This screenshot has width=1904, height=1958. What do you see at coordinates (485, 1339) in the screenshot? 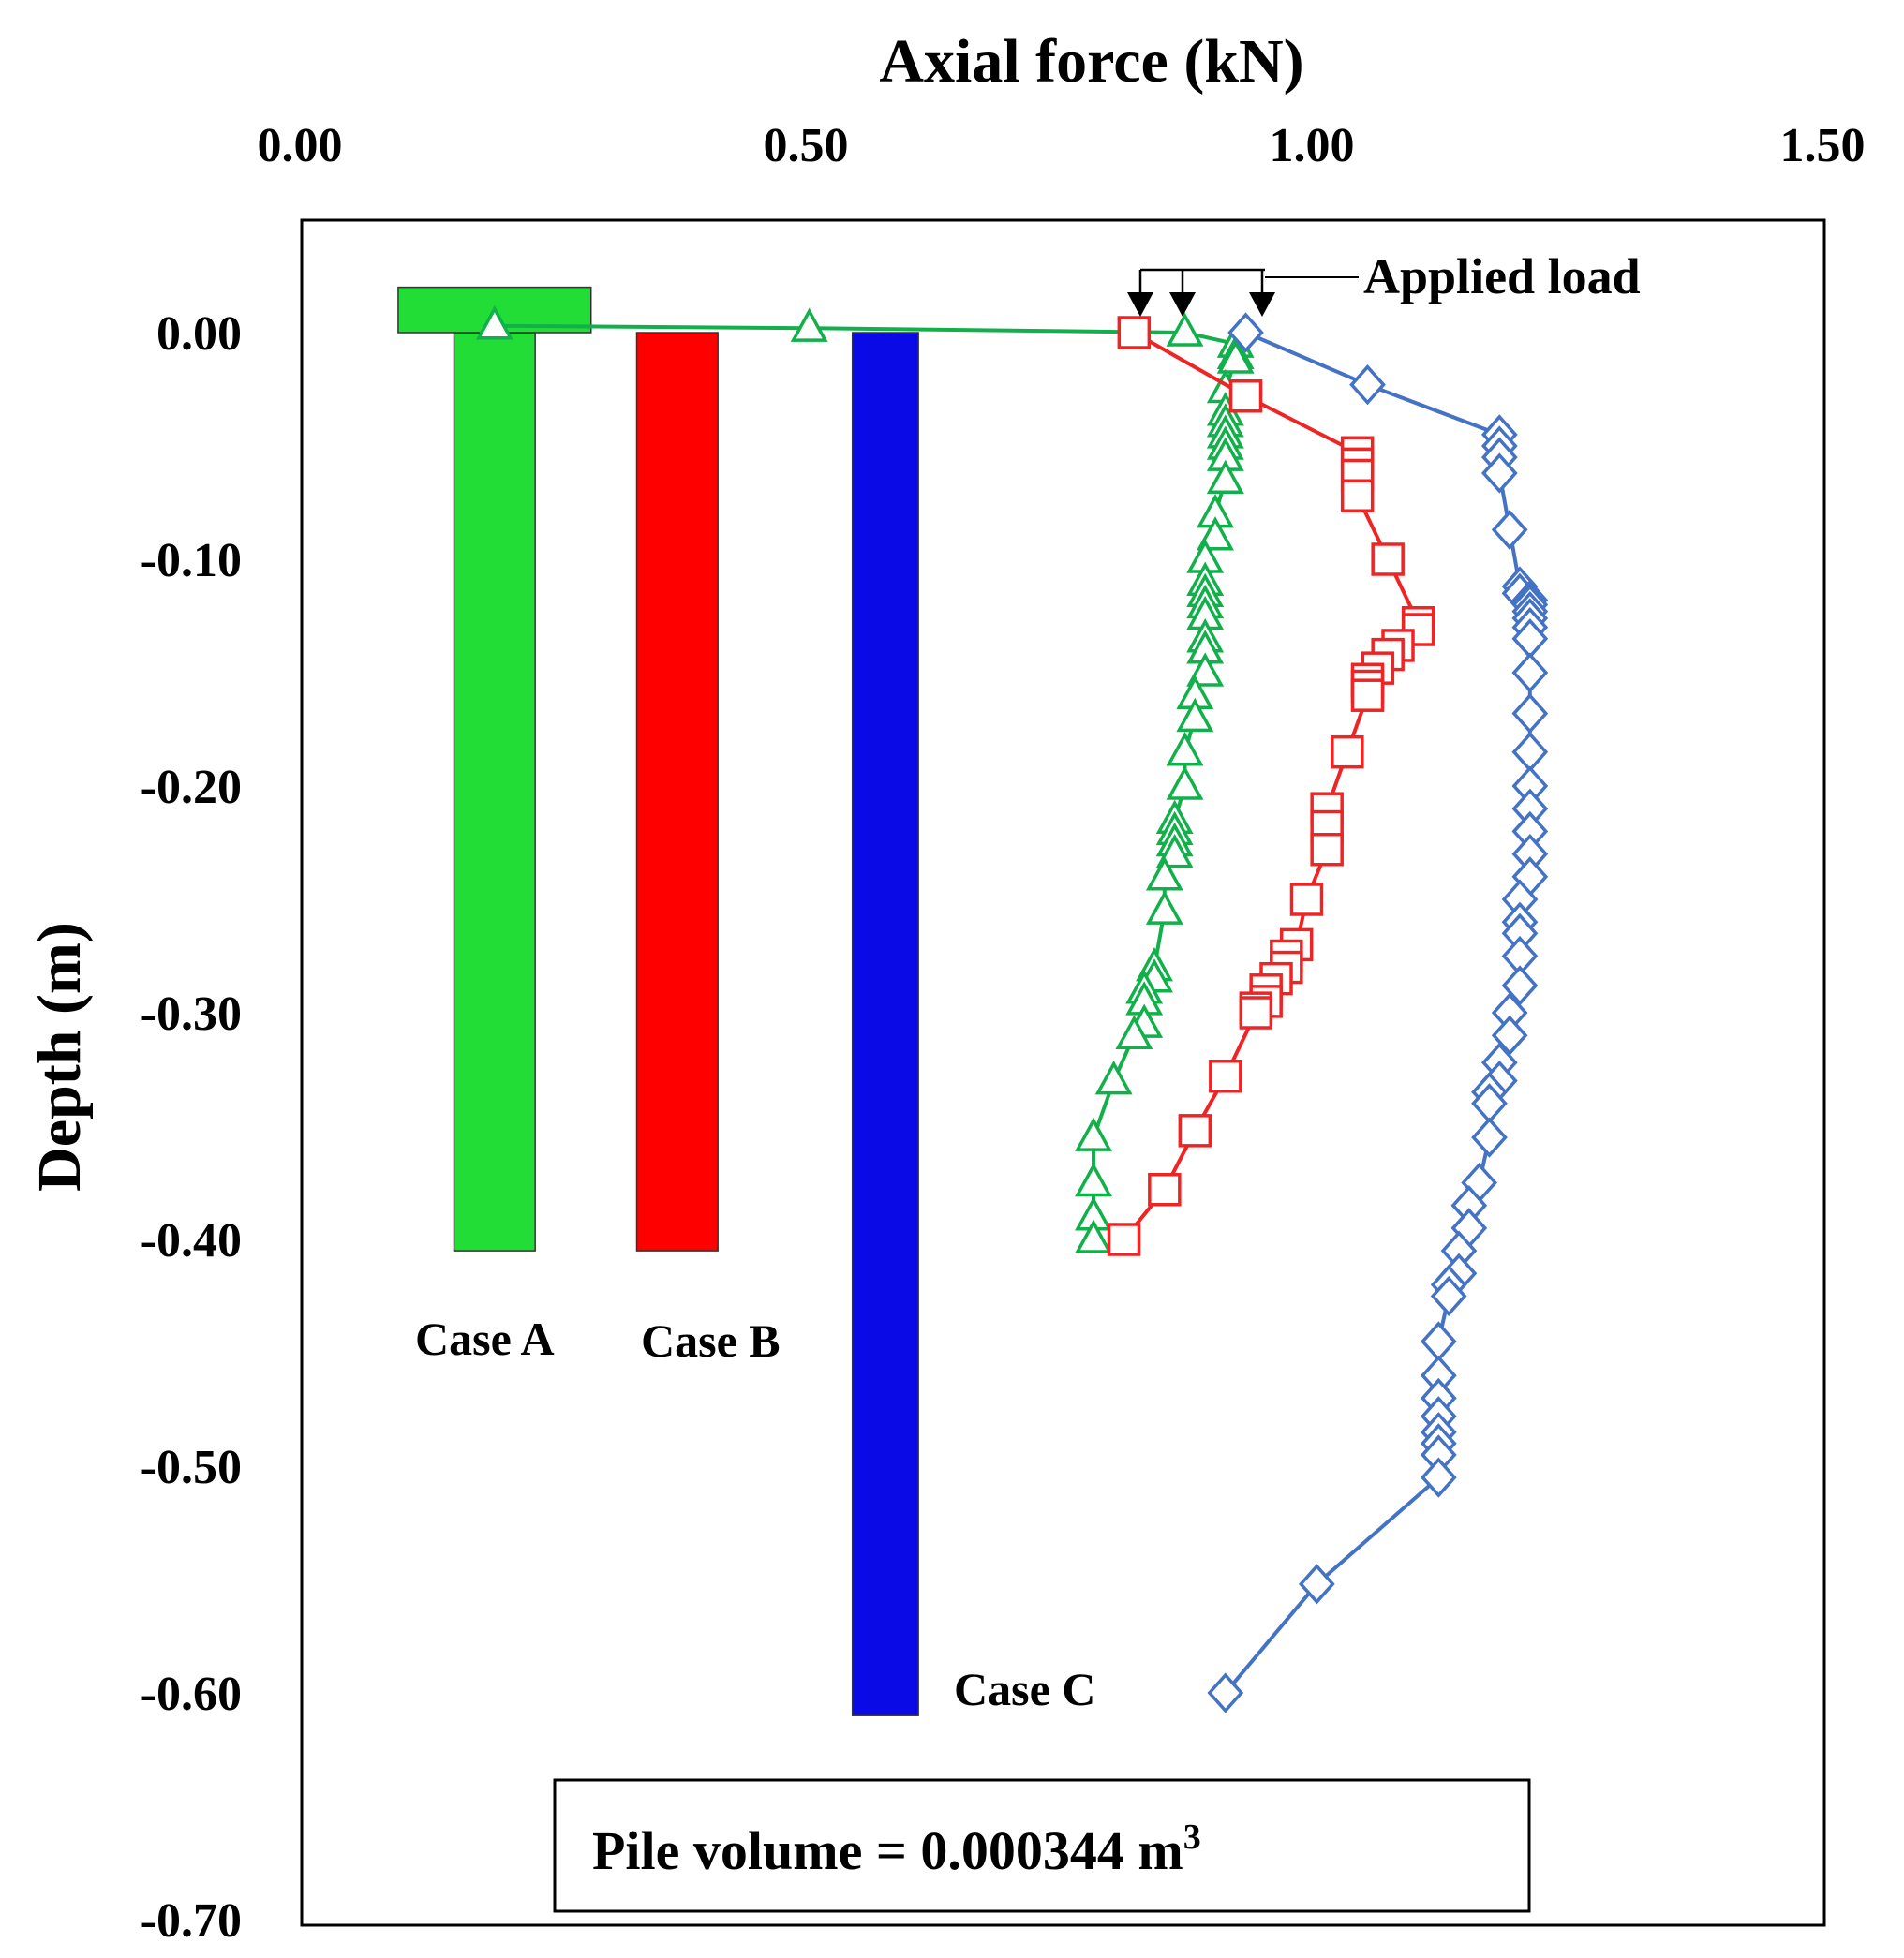
I see `case-a-label: Case A` at bounding box center [485, 1339].